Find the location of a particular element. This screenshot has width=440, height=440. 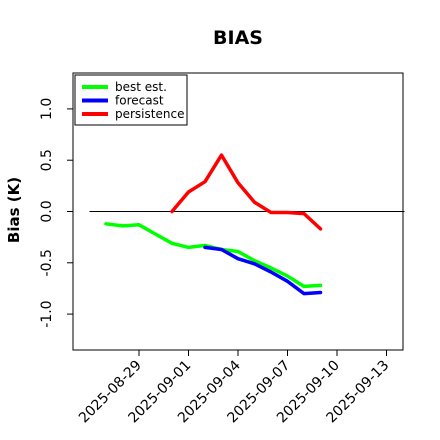

series-line-forecast is located at coordinates (263, 270).